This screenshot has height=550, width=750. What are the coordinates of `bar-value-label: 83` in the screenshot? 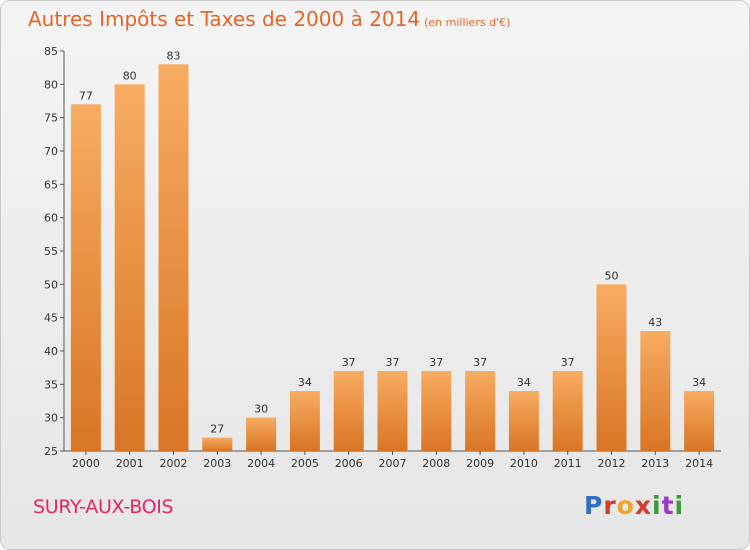 It's located at (174, 55).